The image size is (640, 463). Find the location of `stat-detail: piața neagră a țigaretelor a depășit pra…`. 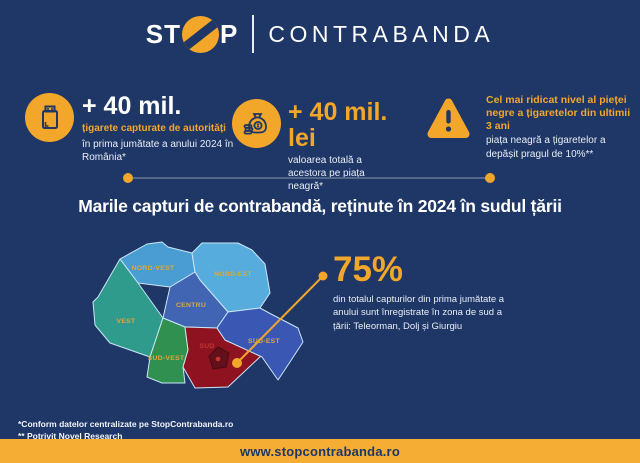

stat-detail: piața neagră a țigaretelor a depășit pra… is located at coordinates (546, 147).